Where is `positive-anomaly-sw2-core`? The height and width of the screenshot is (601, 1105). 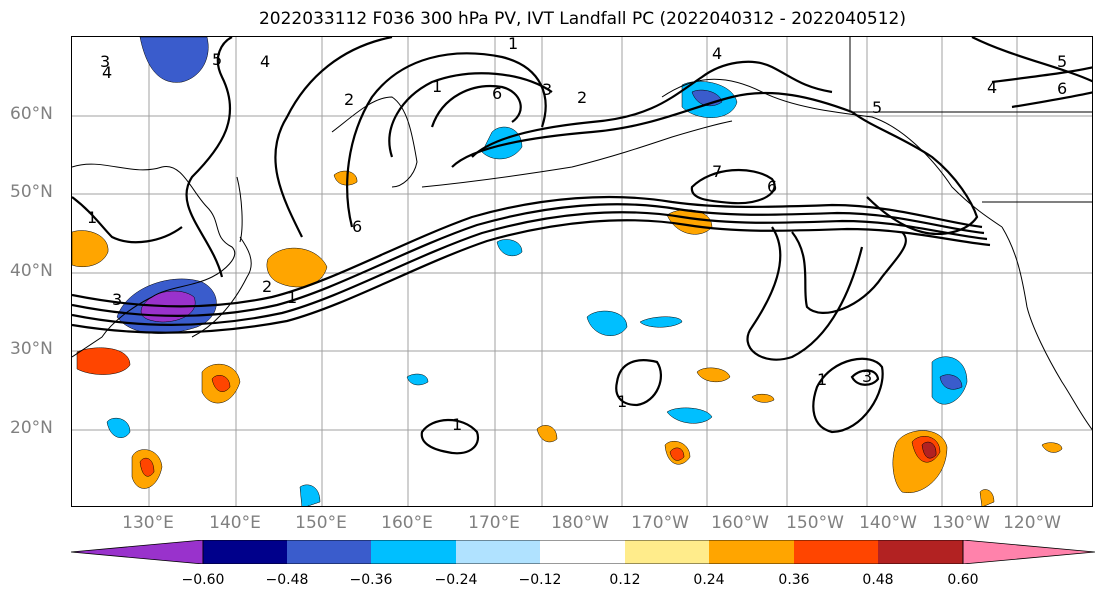
positive-anomaly-sw2-core is located at coordinates (221, 383).